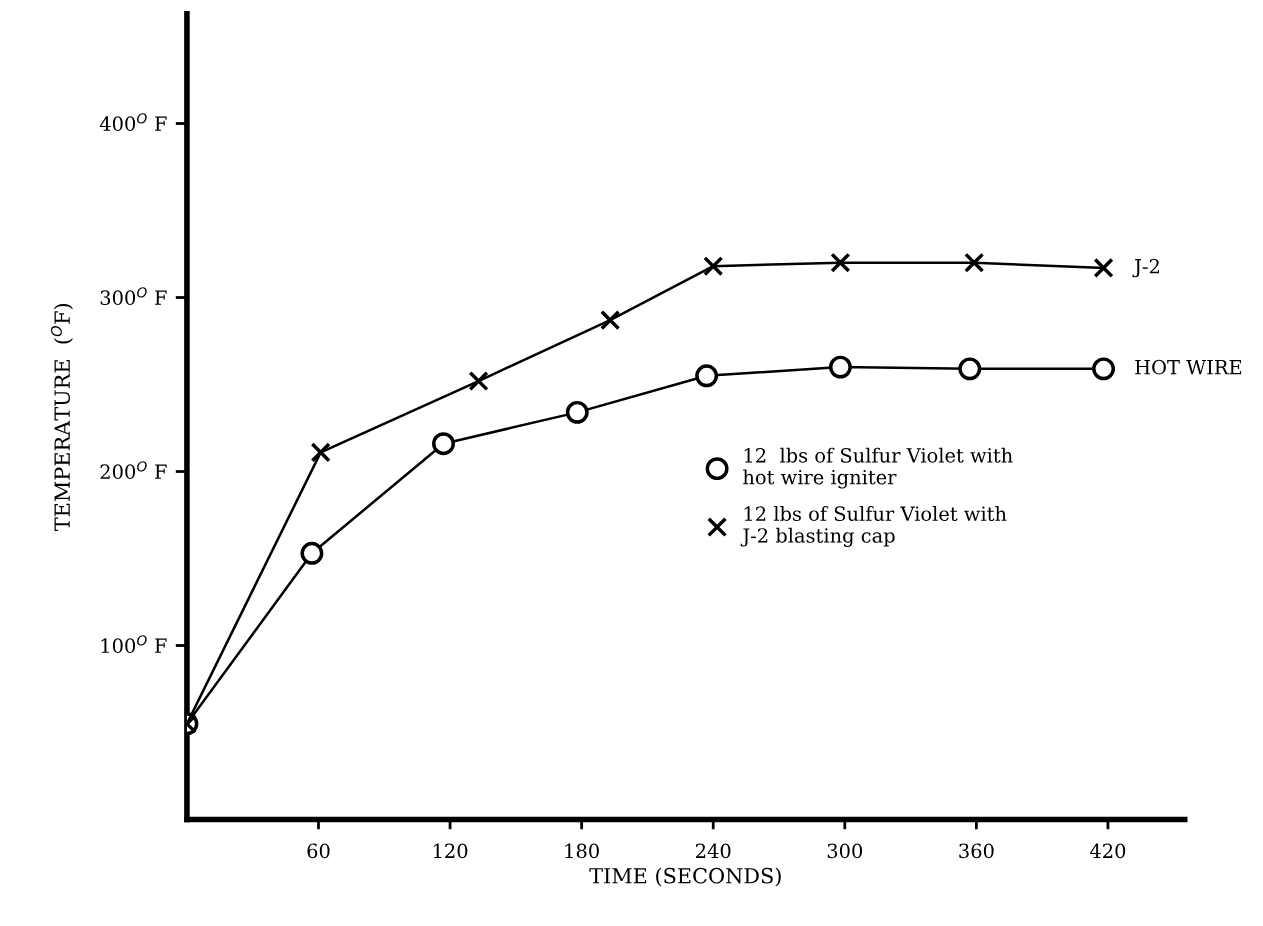 This screenshot has height=926, width=1263. Describe the element at coordinates (450, 851) in the screenshot. I see `x-tick-label: 120` at that location.